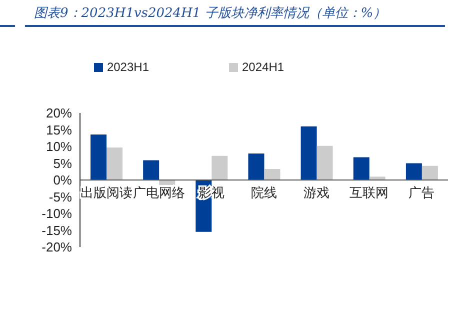 This screenshot has width=469, height=320. What do you see at coordinates (59, 146) in the screenshot?
I see `y-tick-label: 10%` at bounding box center [59, 146].